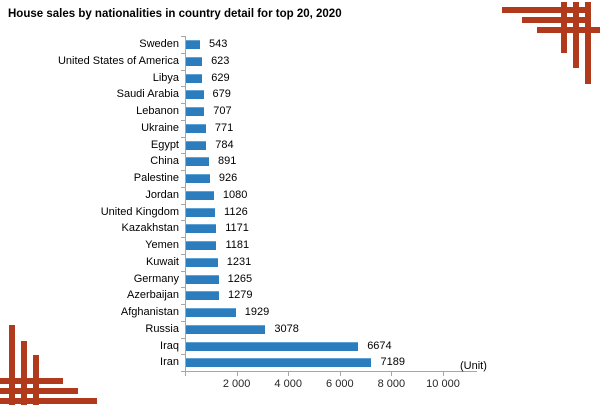 The width and height of the screenshot is (600, 408). Describe the element at coordinates (162, 328) in the screenshot. I see `category-label: Russia` at that location.